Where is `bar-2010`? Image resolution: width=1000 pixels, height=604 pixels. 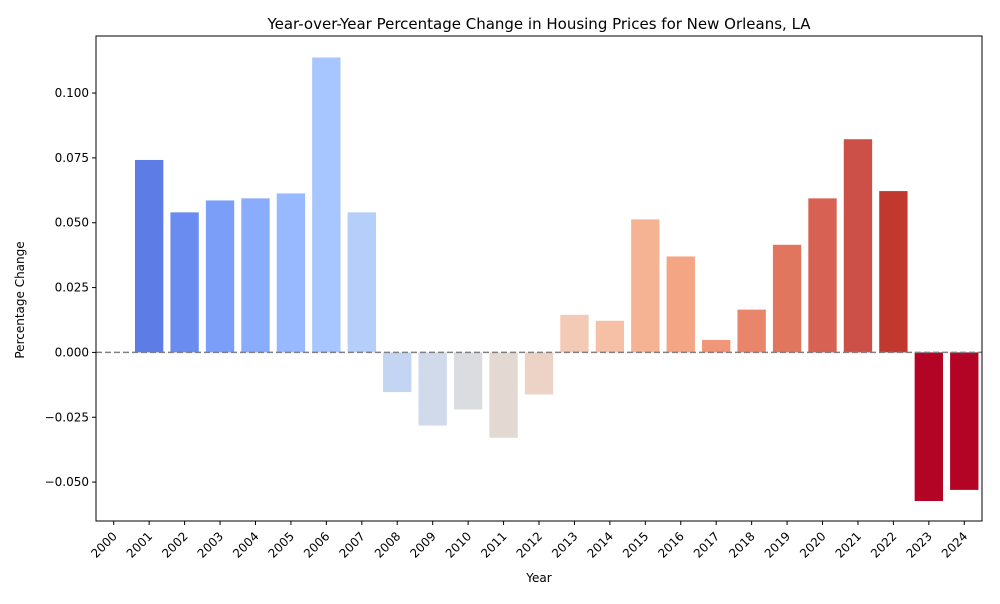
bar-2010 is located at coordinates (468, 381).